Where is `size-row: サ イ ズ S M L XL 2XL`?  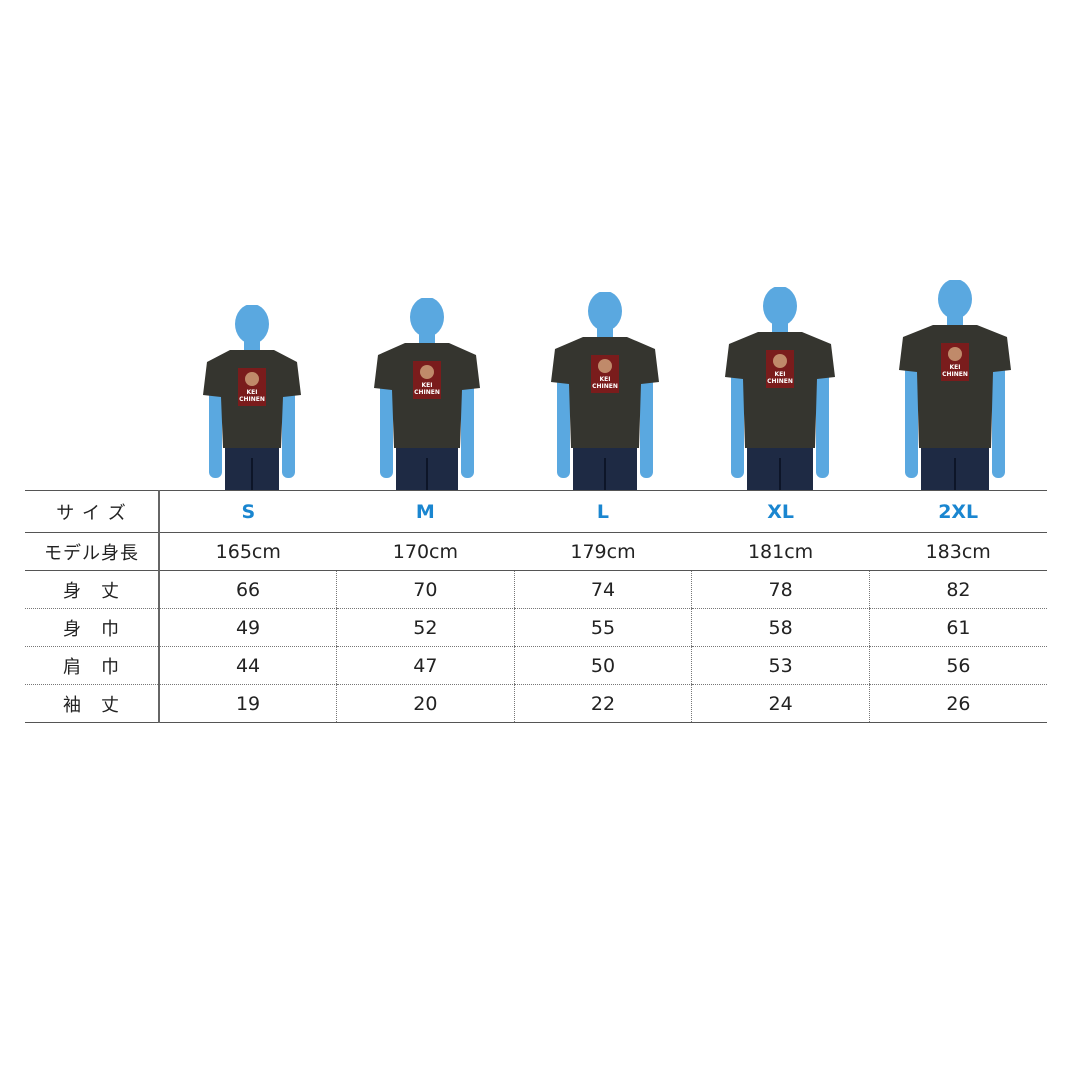
size-row: サ イ ズ S M L XL 2XL is located at coordinates (536, 511).